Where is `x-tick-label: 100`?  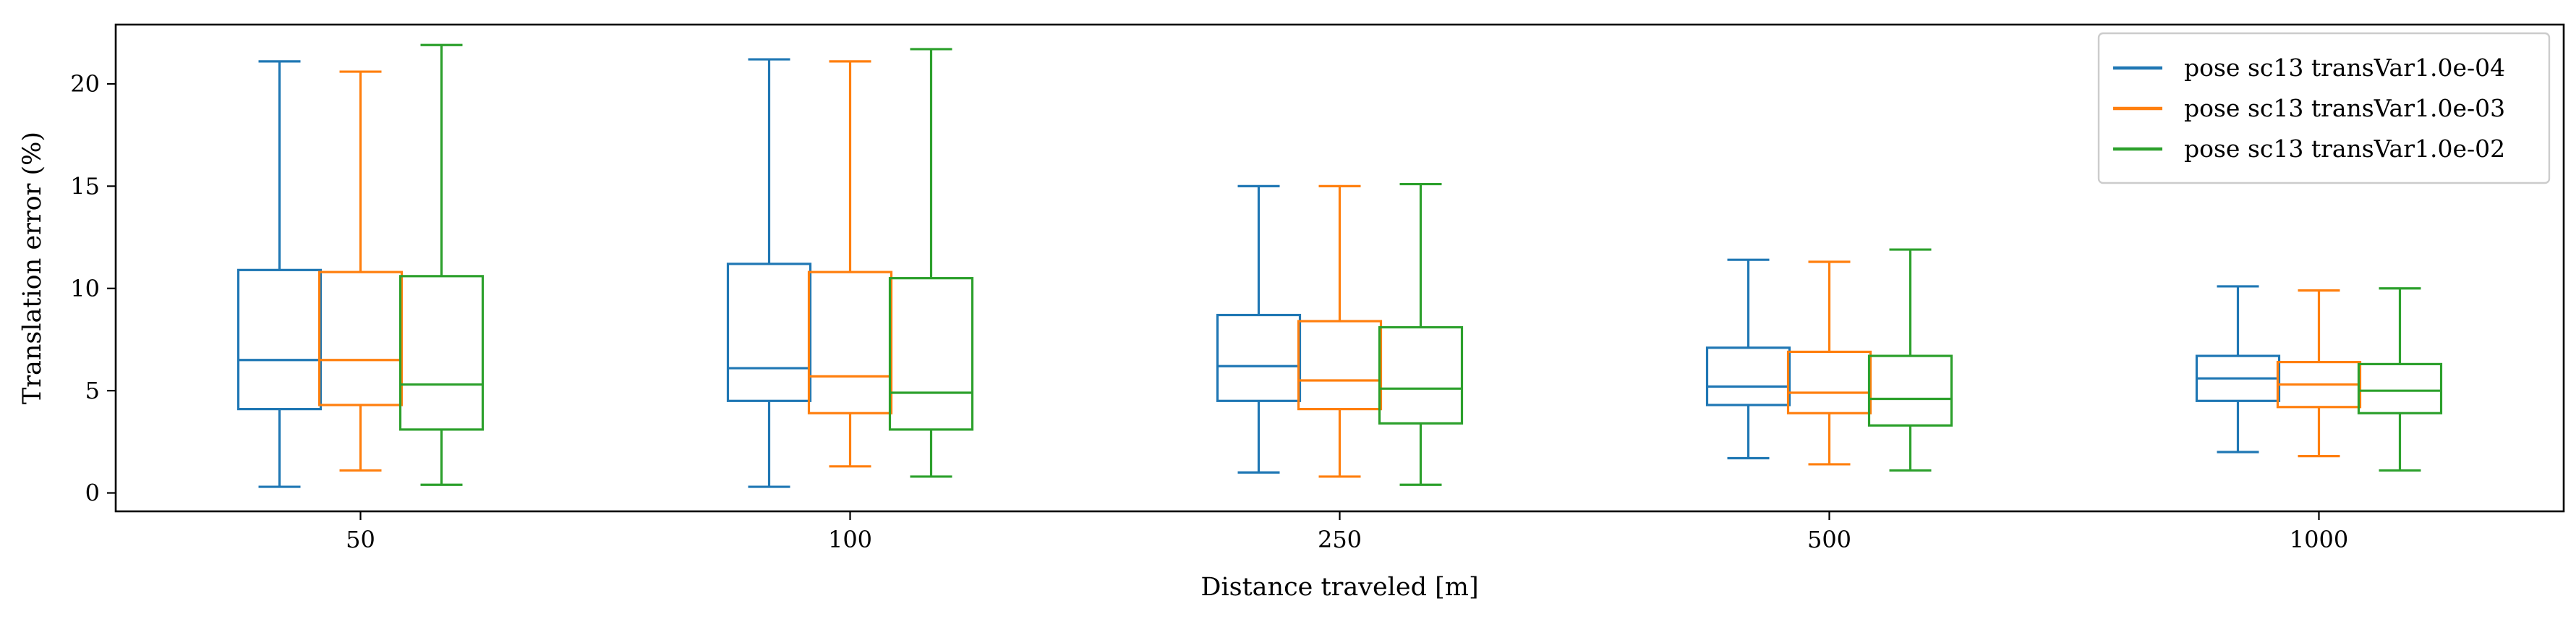
x-tick-label: 100 is located at coordinates (850, 539).